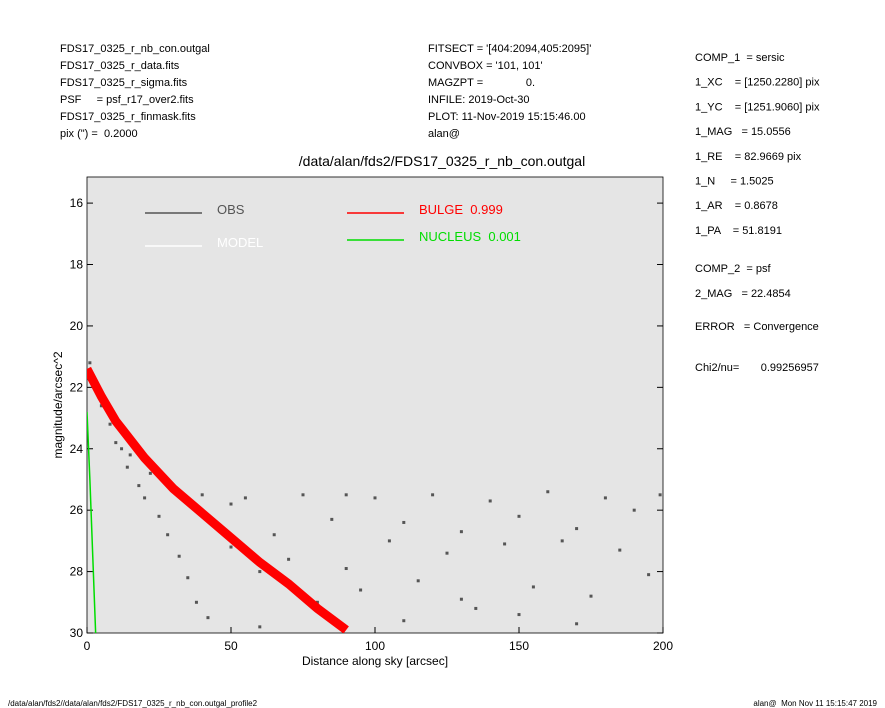 This screenshot has height=708, width=885. What do you see at coordinates (135, 49) in the screenshot?
I see `header-line: FDS17_0325_r_nb_con.outgal` at bounding box center [135, 49].